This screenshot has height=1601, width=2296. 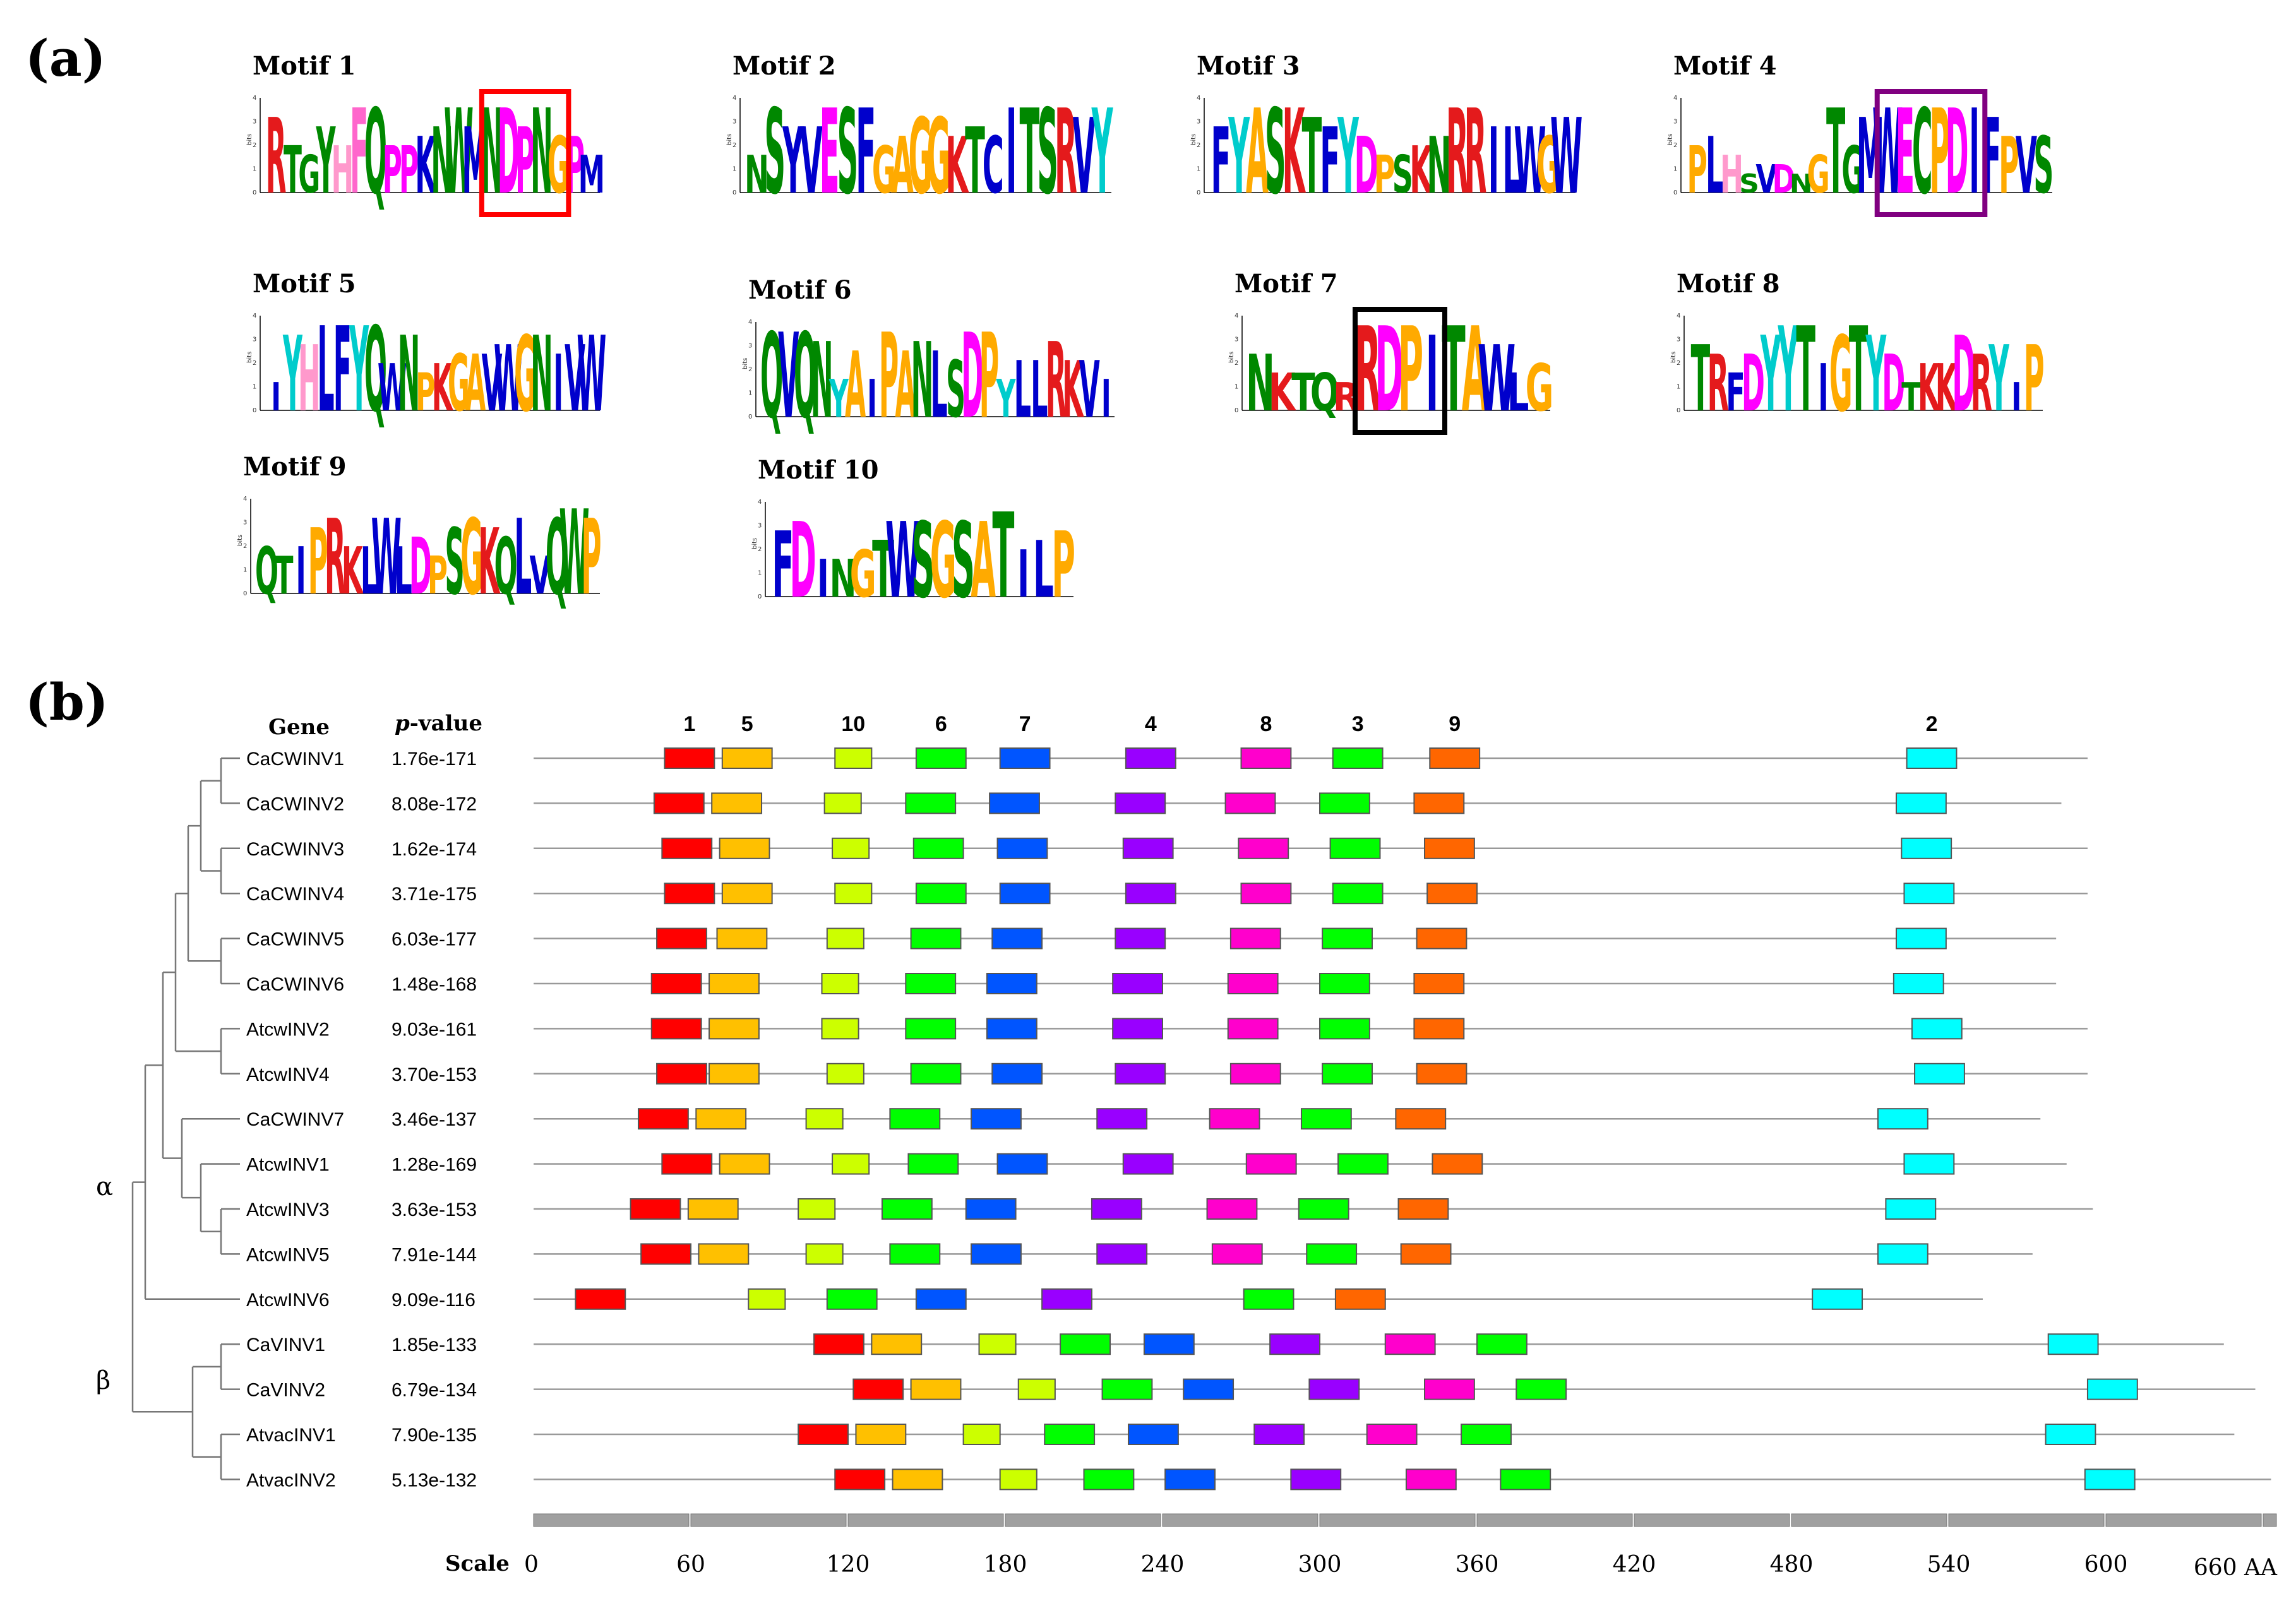 I want to click on clade-label-beta: β, so click(x=103, y=1380).